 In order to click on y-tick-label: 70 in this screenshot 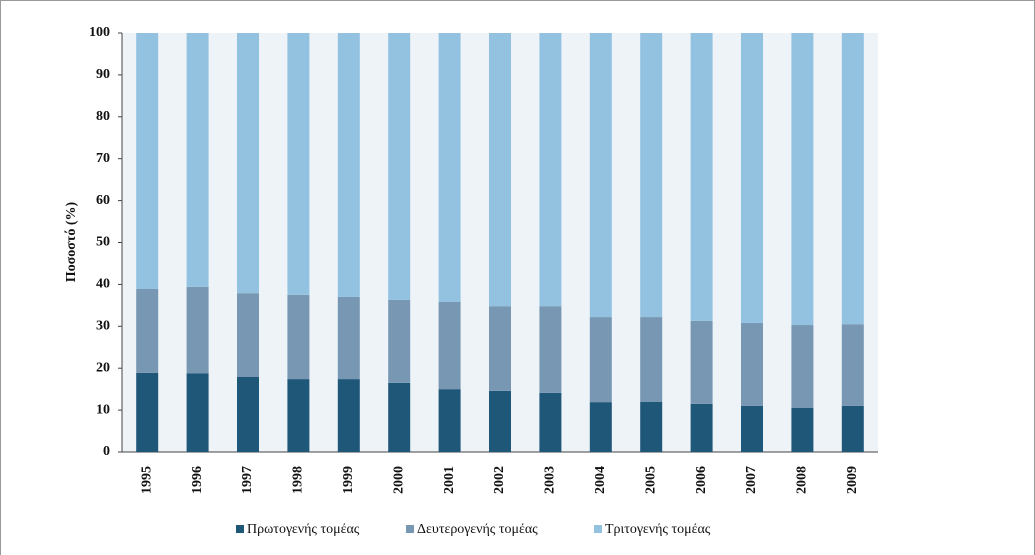, I will do `click(103, 158)`.